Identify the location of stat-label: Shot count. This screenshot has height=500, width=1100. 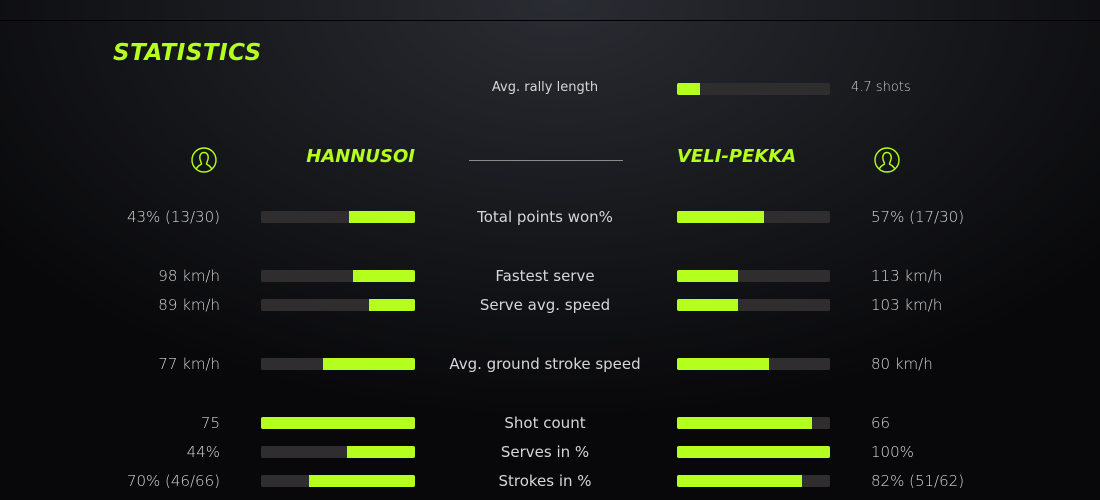
(545, 423).